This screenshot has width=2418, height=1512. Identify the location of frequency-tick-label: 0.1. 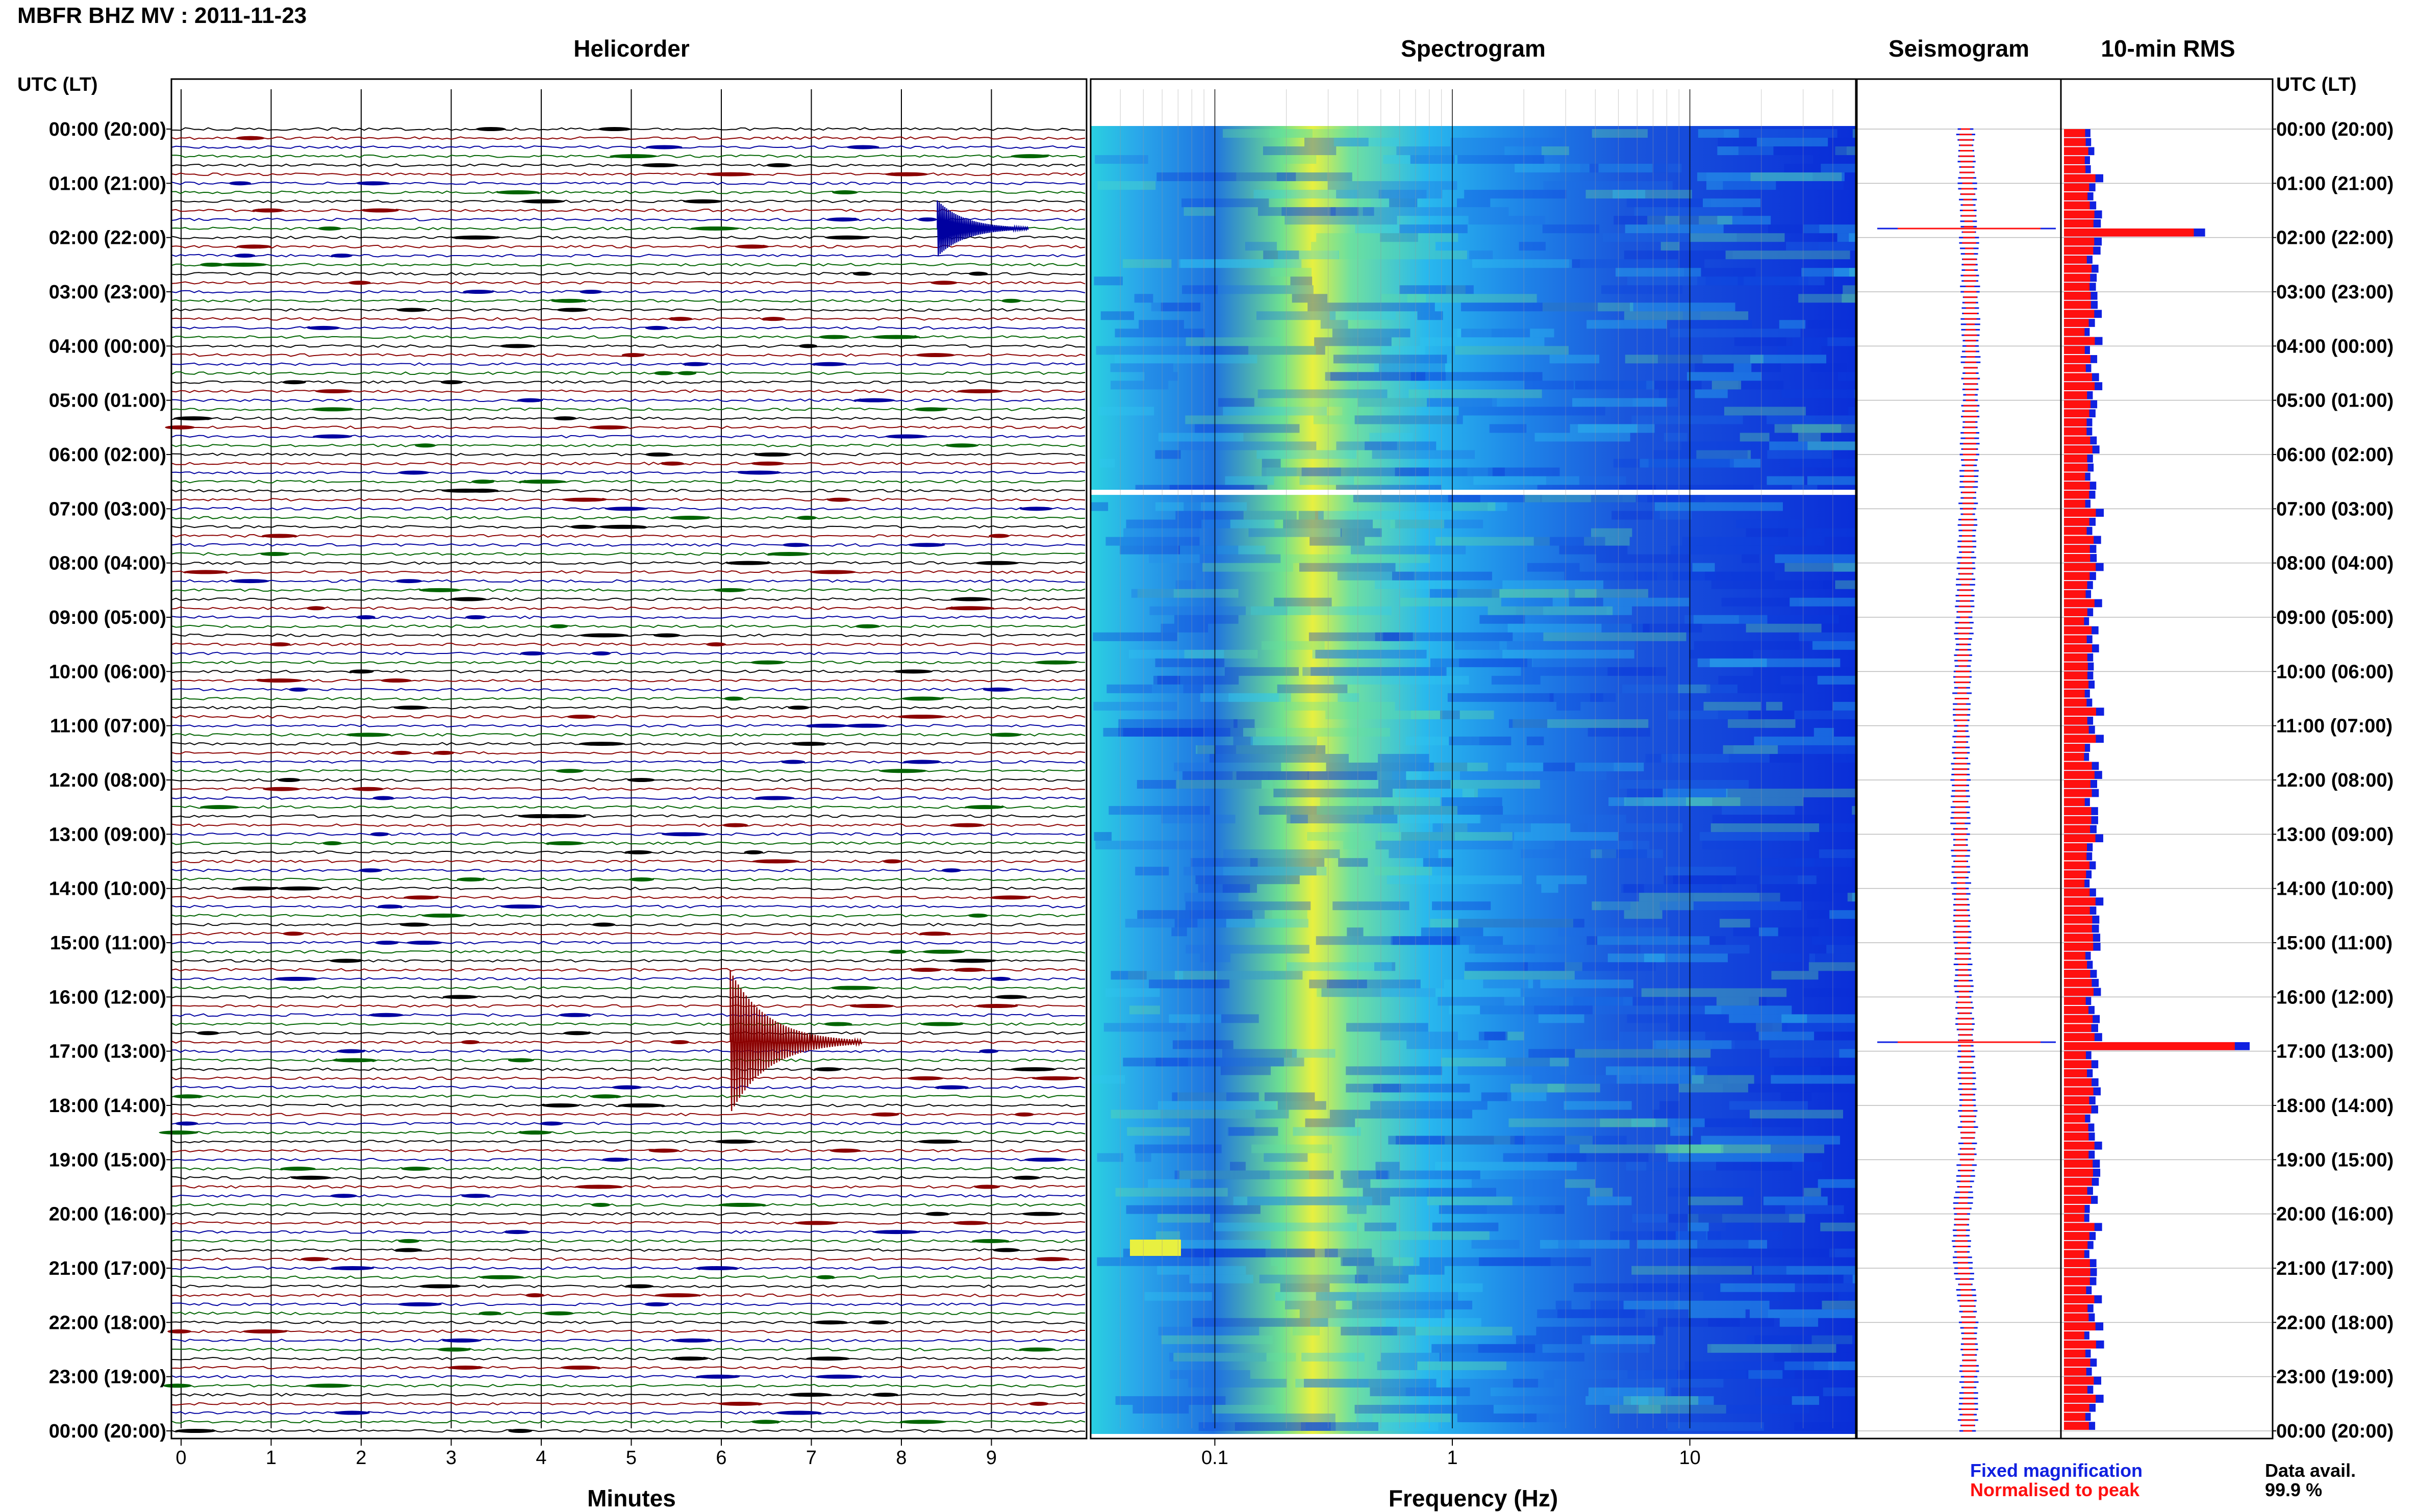
(1215, 1458).